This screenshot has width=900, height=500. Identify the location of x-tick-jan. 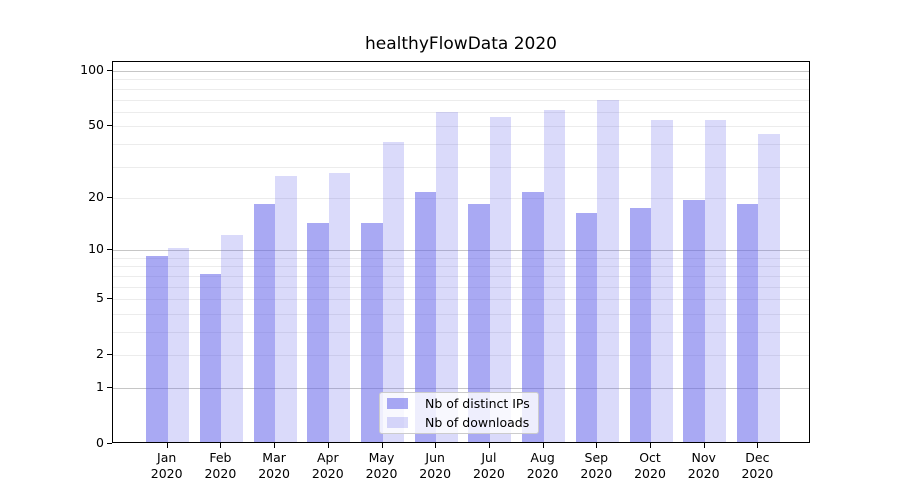
(167, 445).